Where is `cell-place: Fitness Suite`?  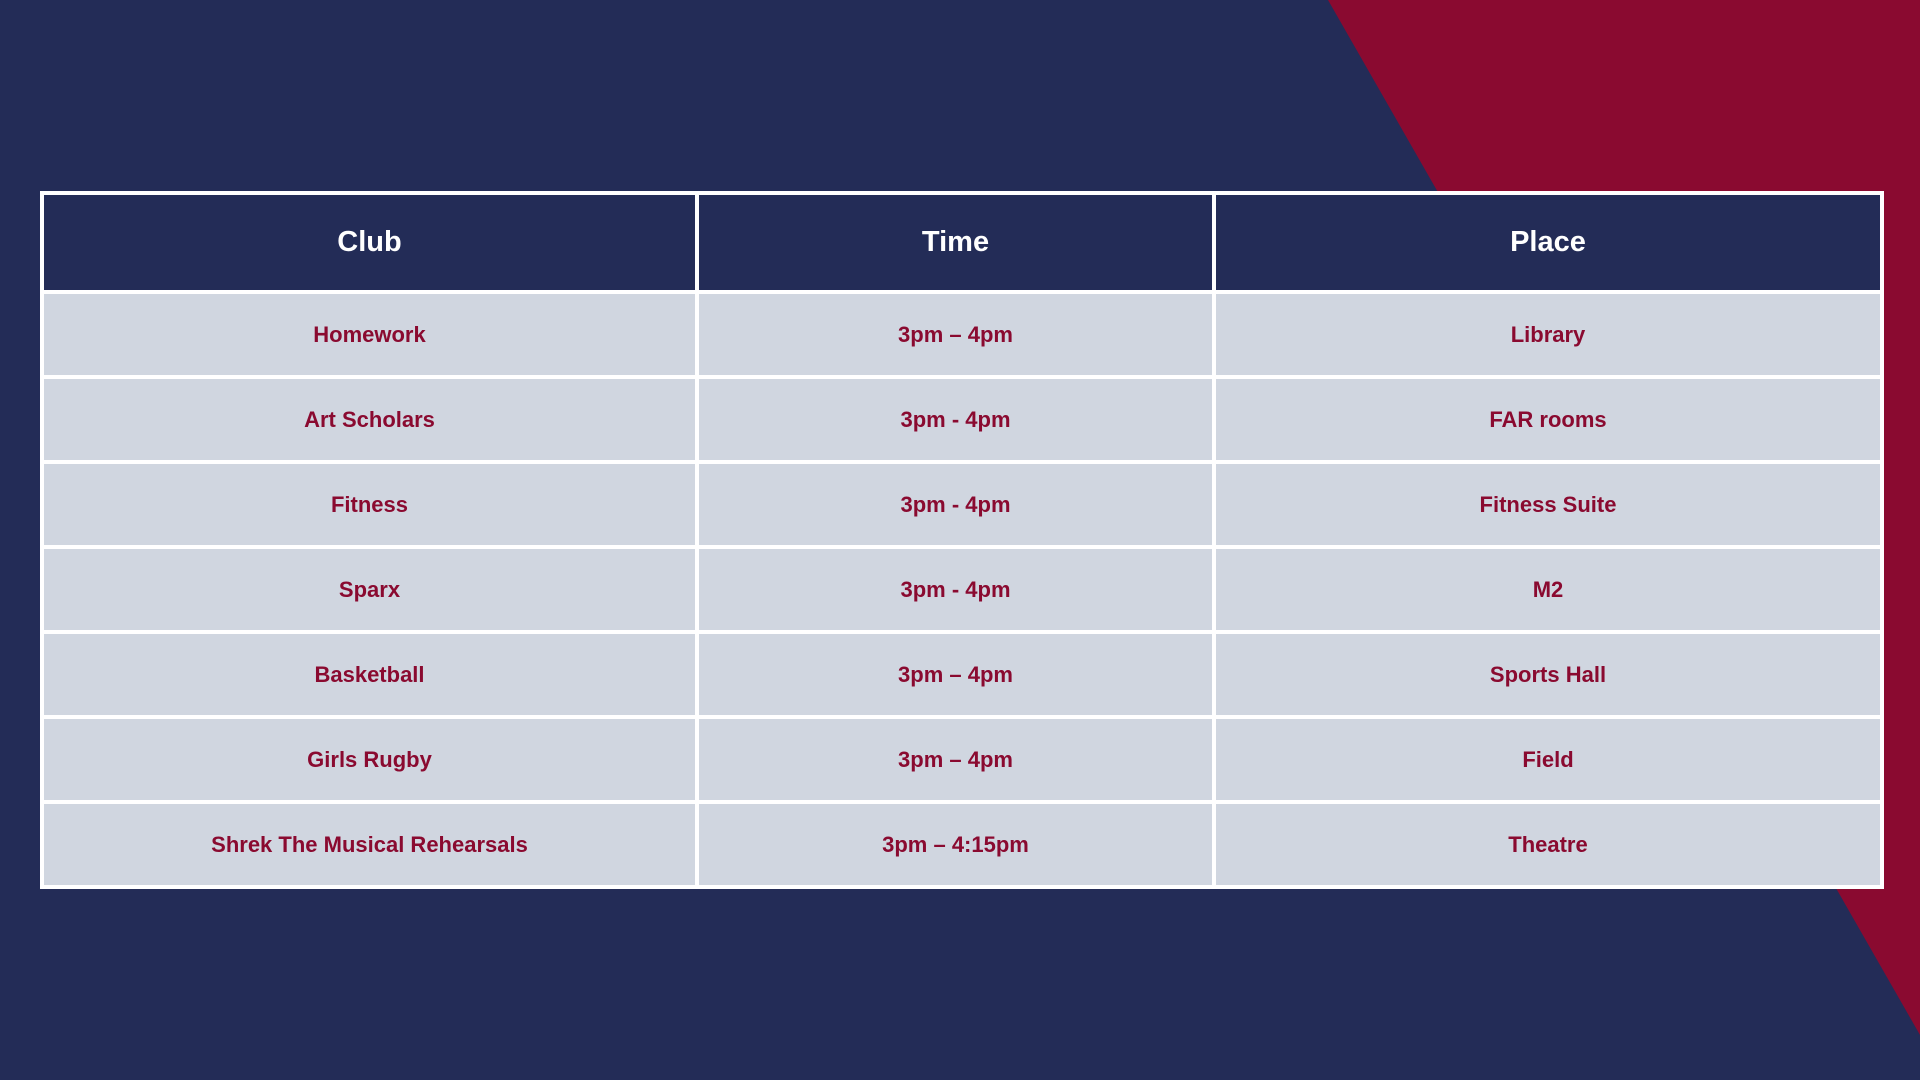
cell-place: Fitness Suite is located at coordinates (1548, 504).